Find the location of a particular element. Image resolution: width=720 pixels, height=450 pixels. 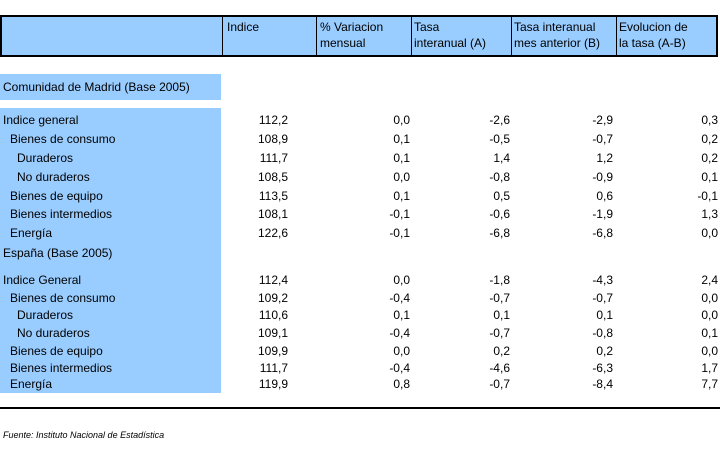

header-tasa-interanual-b: Tasa interanual mes anterior (B) is located at coordinates (557, 35).